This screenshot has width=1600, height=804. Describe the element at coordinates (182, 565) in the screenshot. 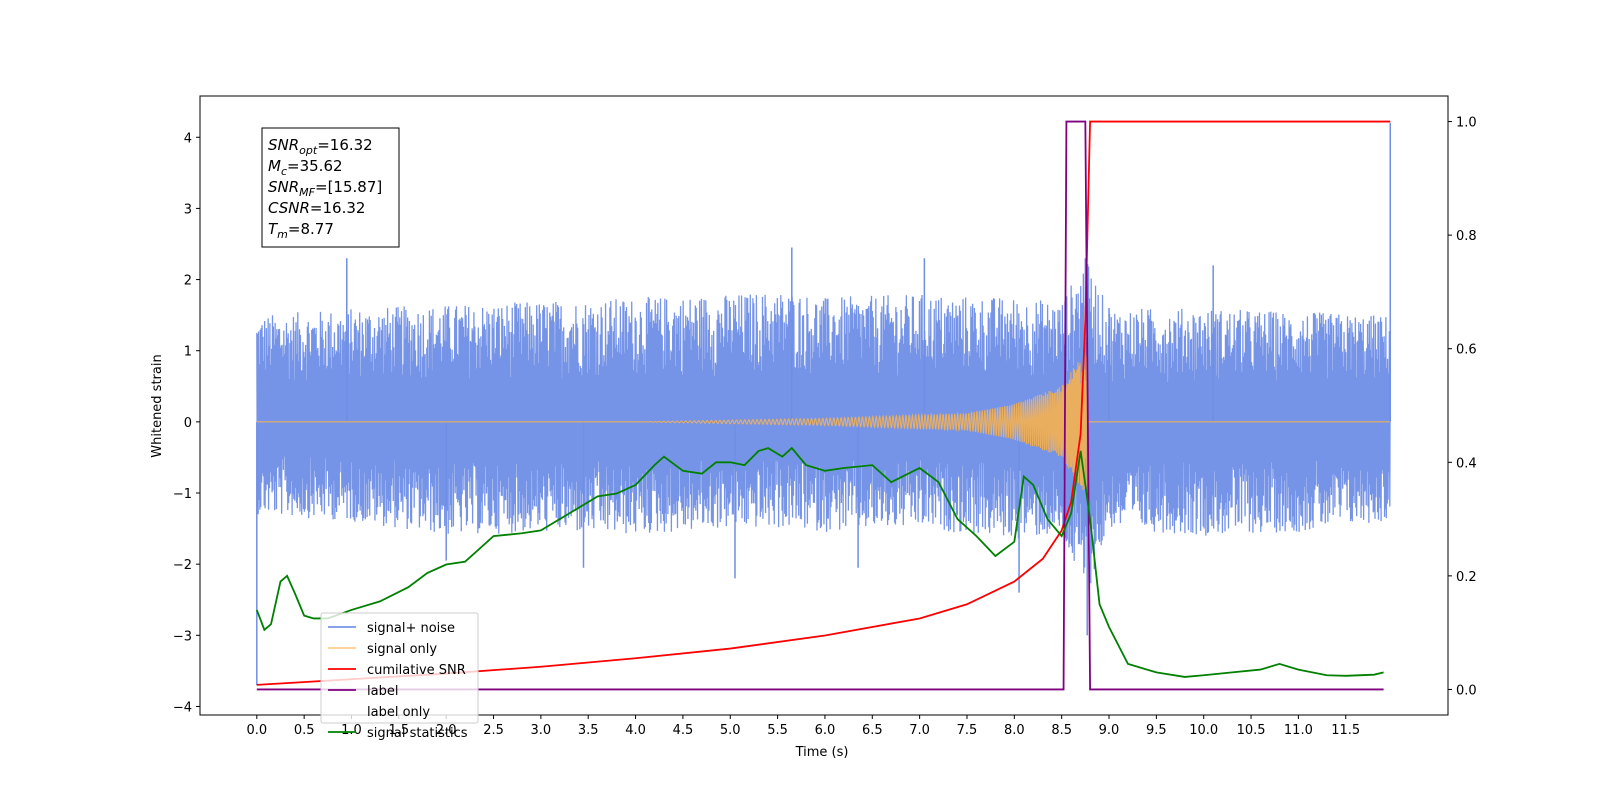

I see `y-left-tick-label: −2` at that location.